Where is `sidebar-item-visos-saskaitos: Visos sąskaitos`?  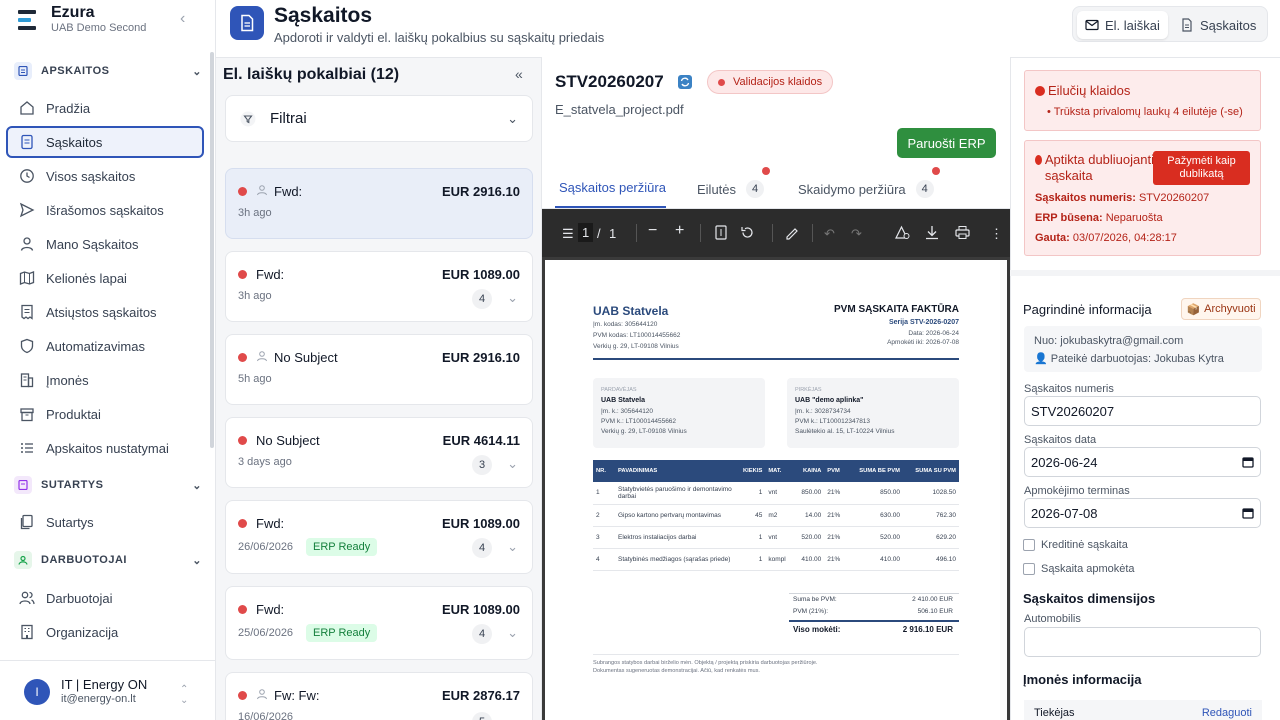
sidebar-item-visos-saskaitos: Visos sąskaitos is located at coordinates (105, 176).